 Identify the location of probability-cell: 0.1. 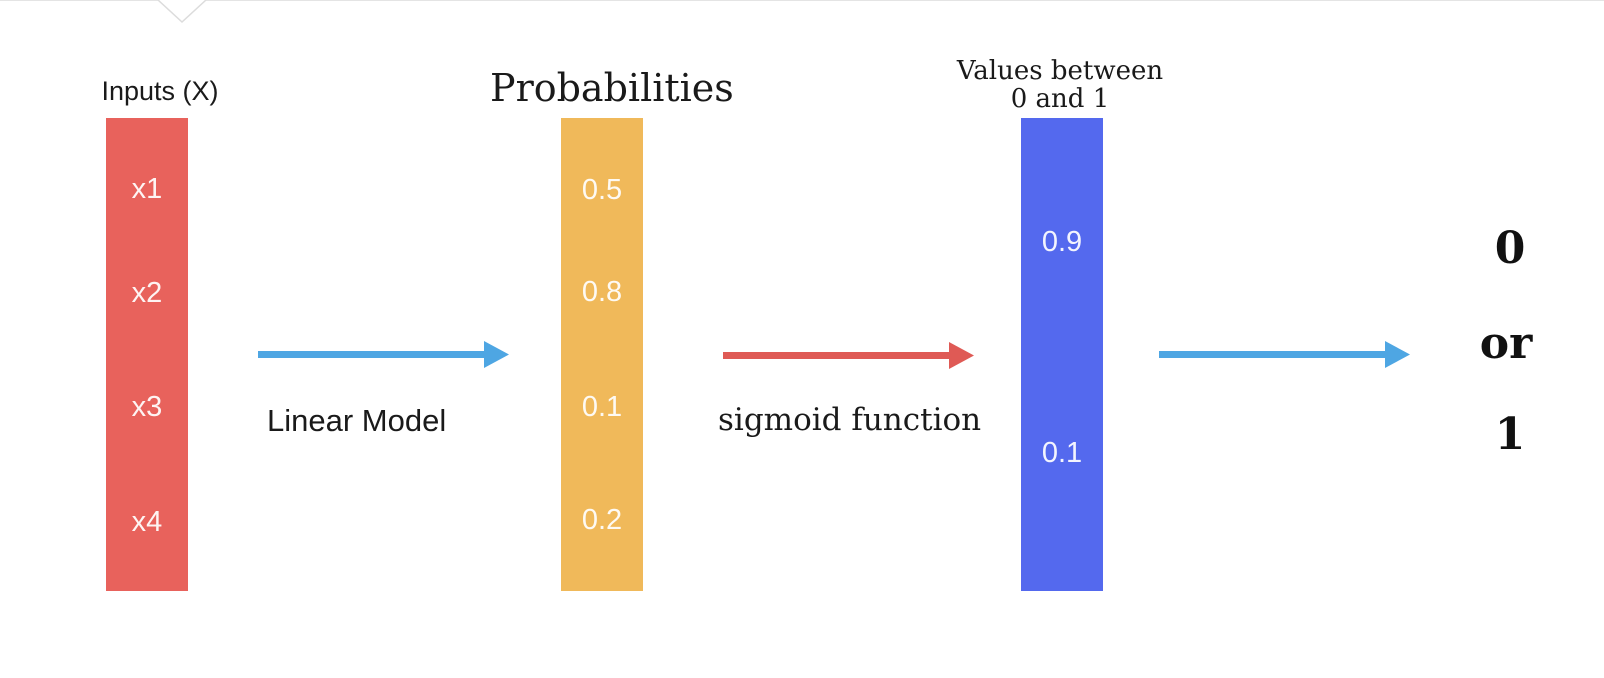
(602, 407).